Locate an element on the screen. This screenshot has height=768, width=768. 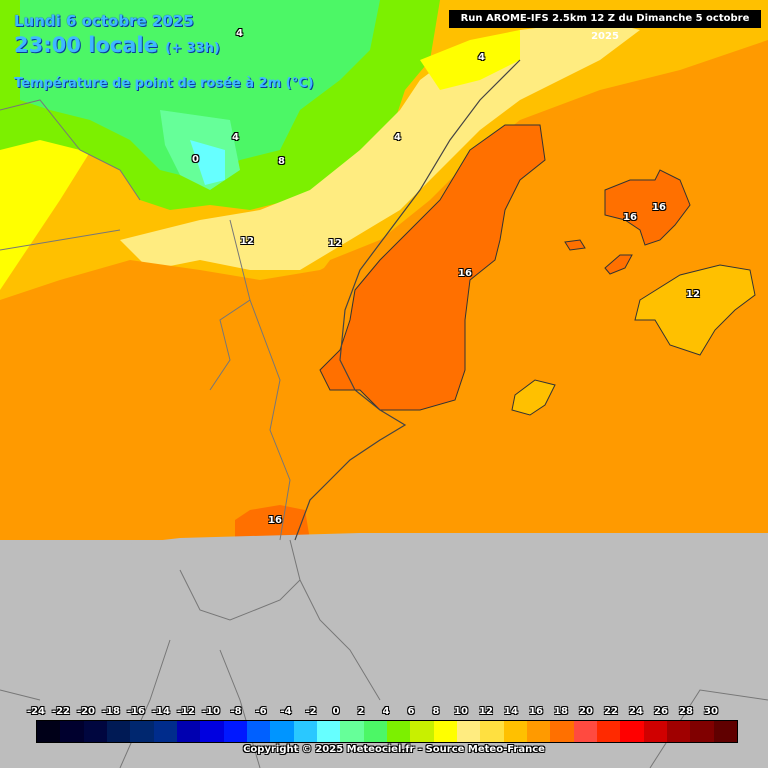
legend-tick-label: -24 is located at coordinates (36, 711).